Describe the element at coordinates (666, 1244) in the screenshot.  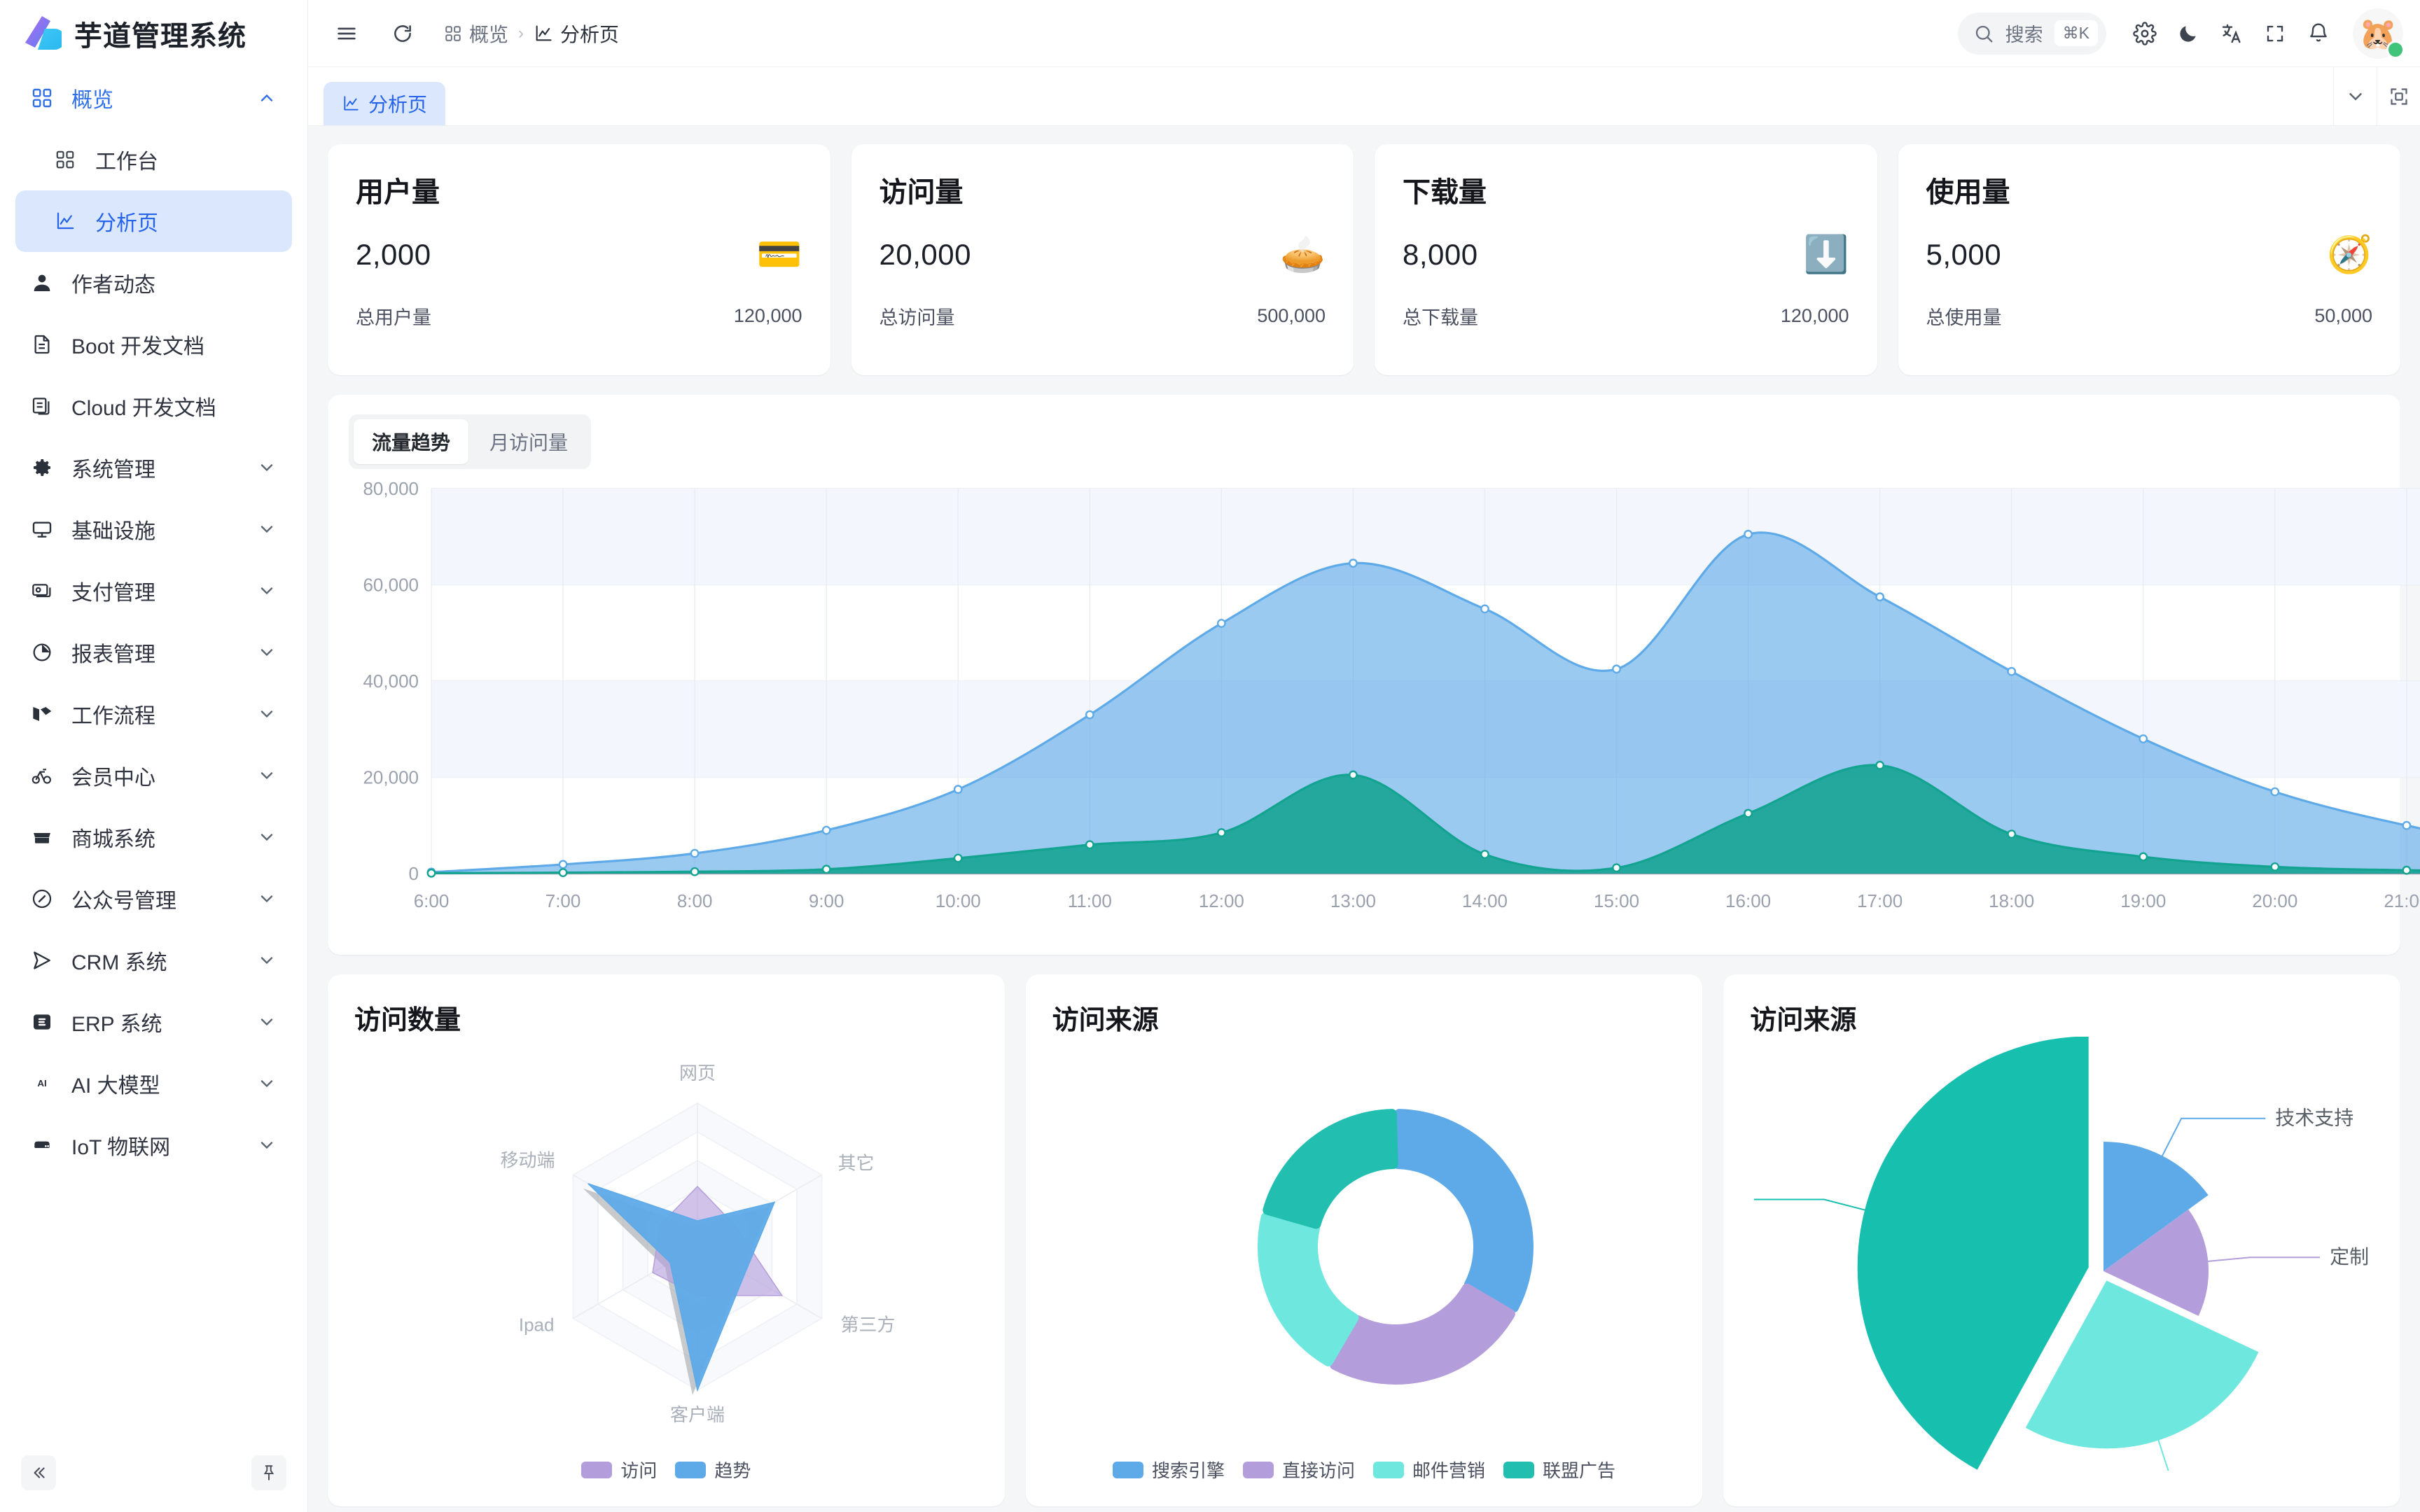
I see `radar-body: 网页 其它 第三方 客户端 Ipad 移动端` at that location.